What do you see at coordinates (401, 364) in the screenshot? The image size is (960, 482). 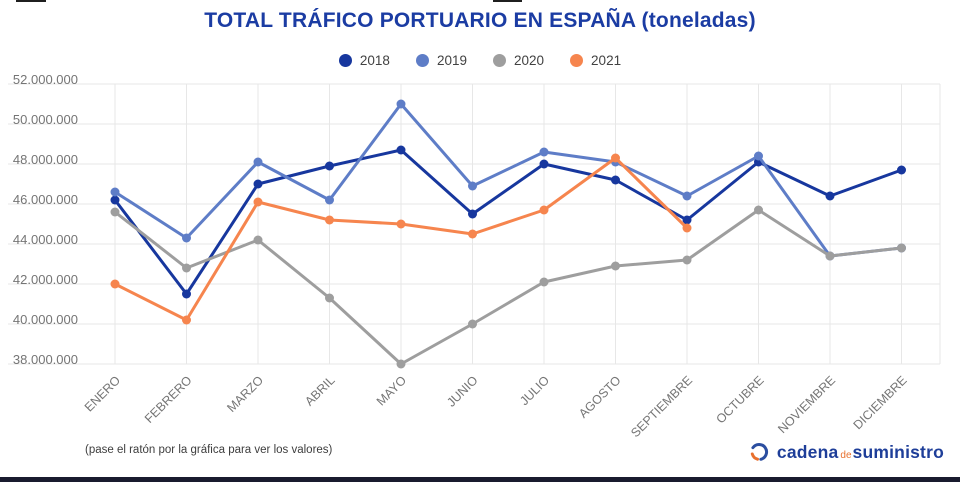 I see `data-point-2020-MAYO` at bounding box center [401, 364].